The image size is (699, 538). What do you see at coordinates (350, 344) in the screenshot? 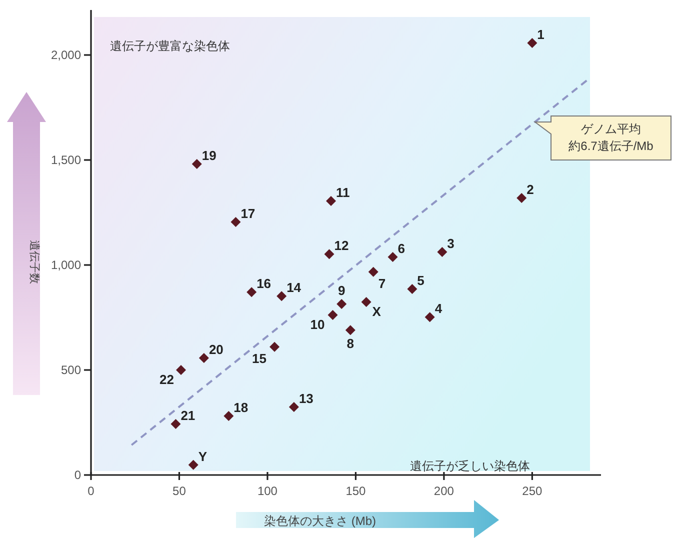
I see `annotation: 8` at bounding box center [350, 344].